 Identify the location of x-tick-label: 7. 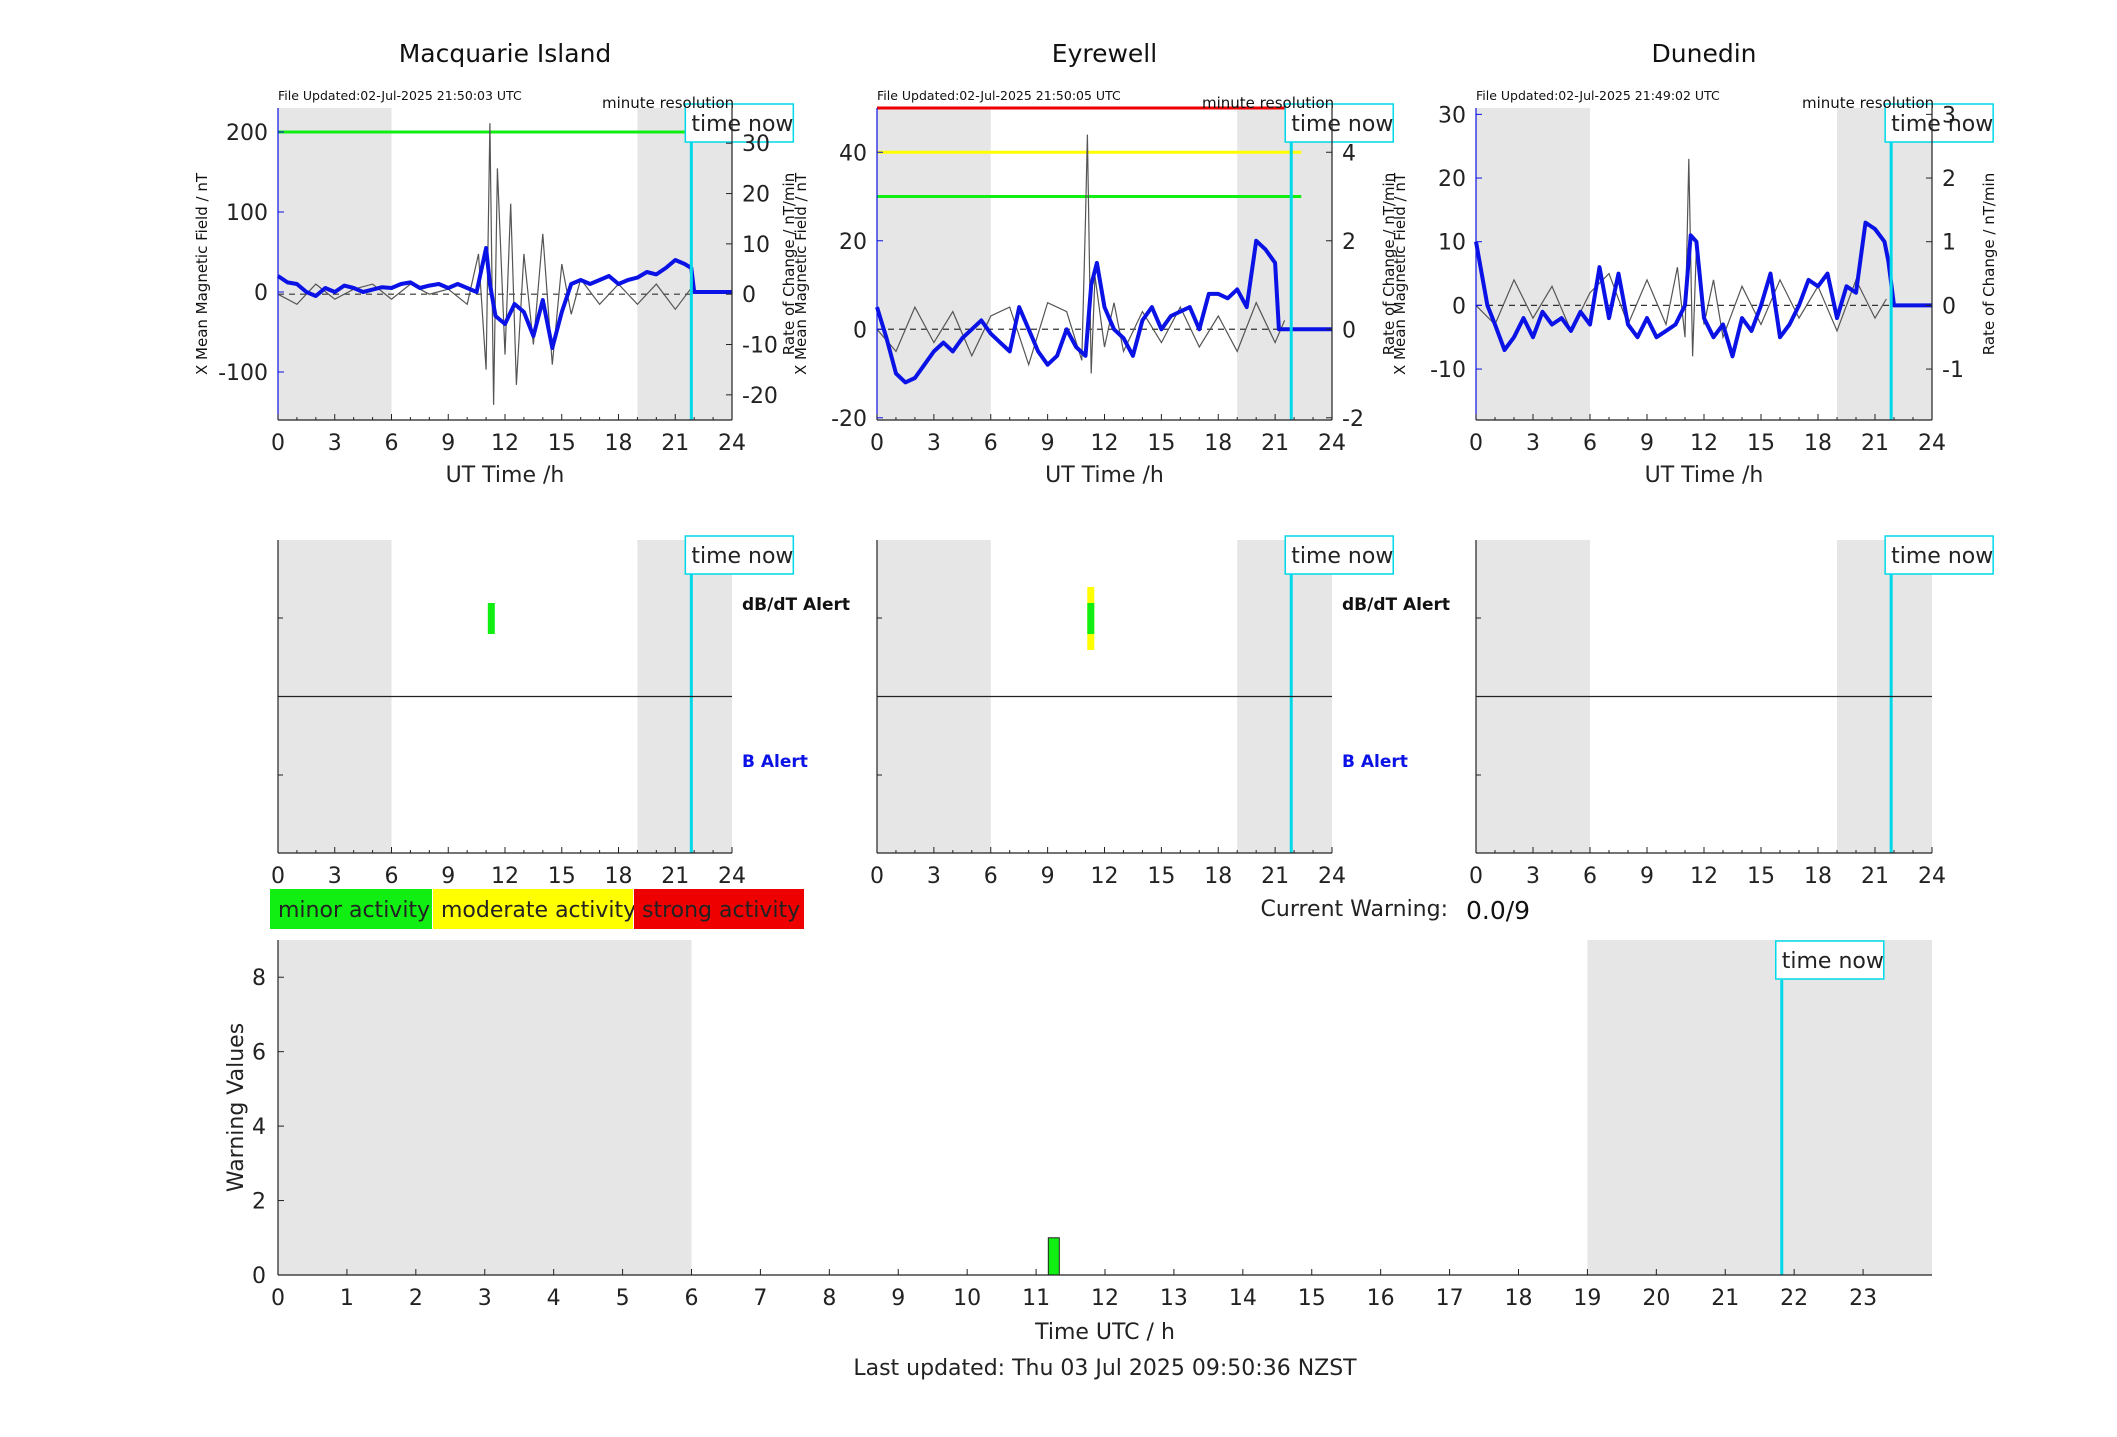
(760, 1298).